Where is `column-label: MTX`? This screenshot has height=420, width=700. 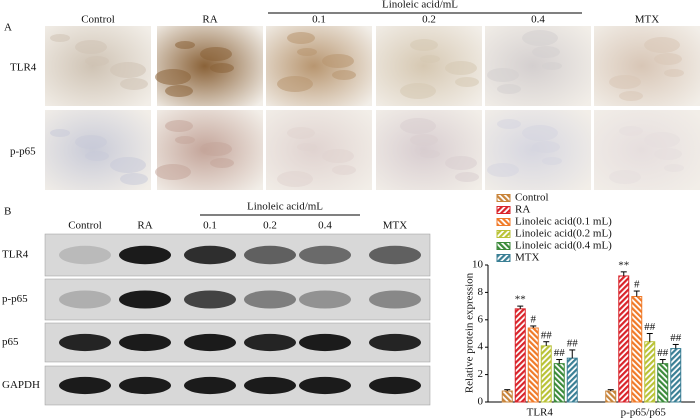
column-label: MTX is located at coordinates (647, 20).